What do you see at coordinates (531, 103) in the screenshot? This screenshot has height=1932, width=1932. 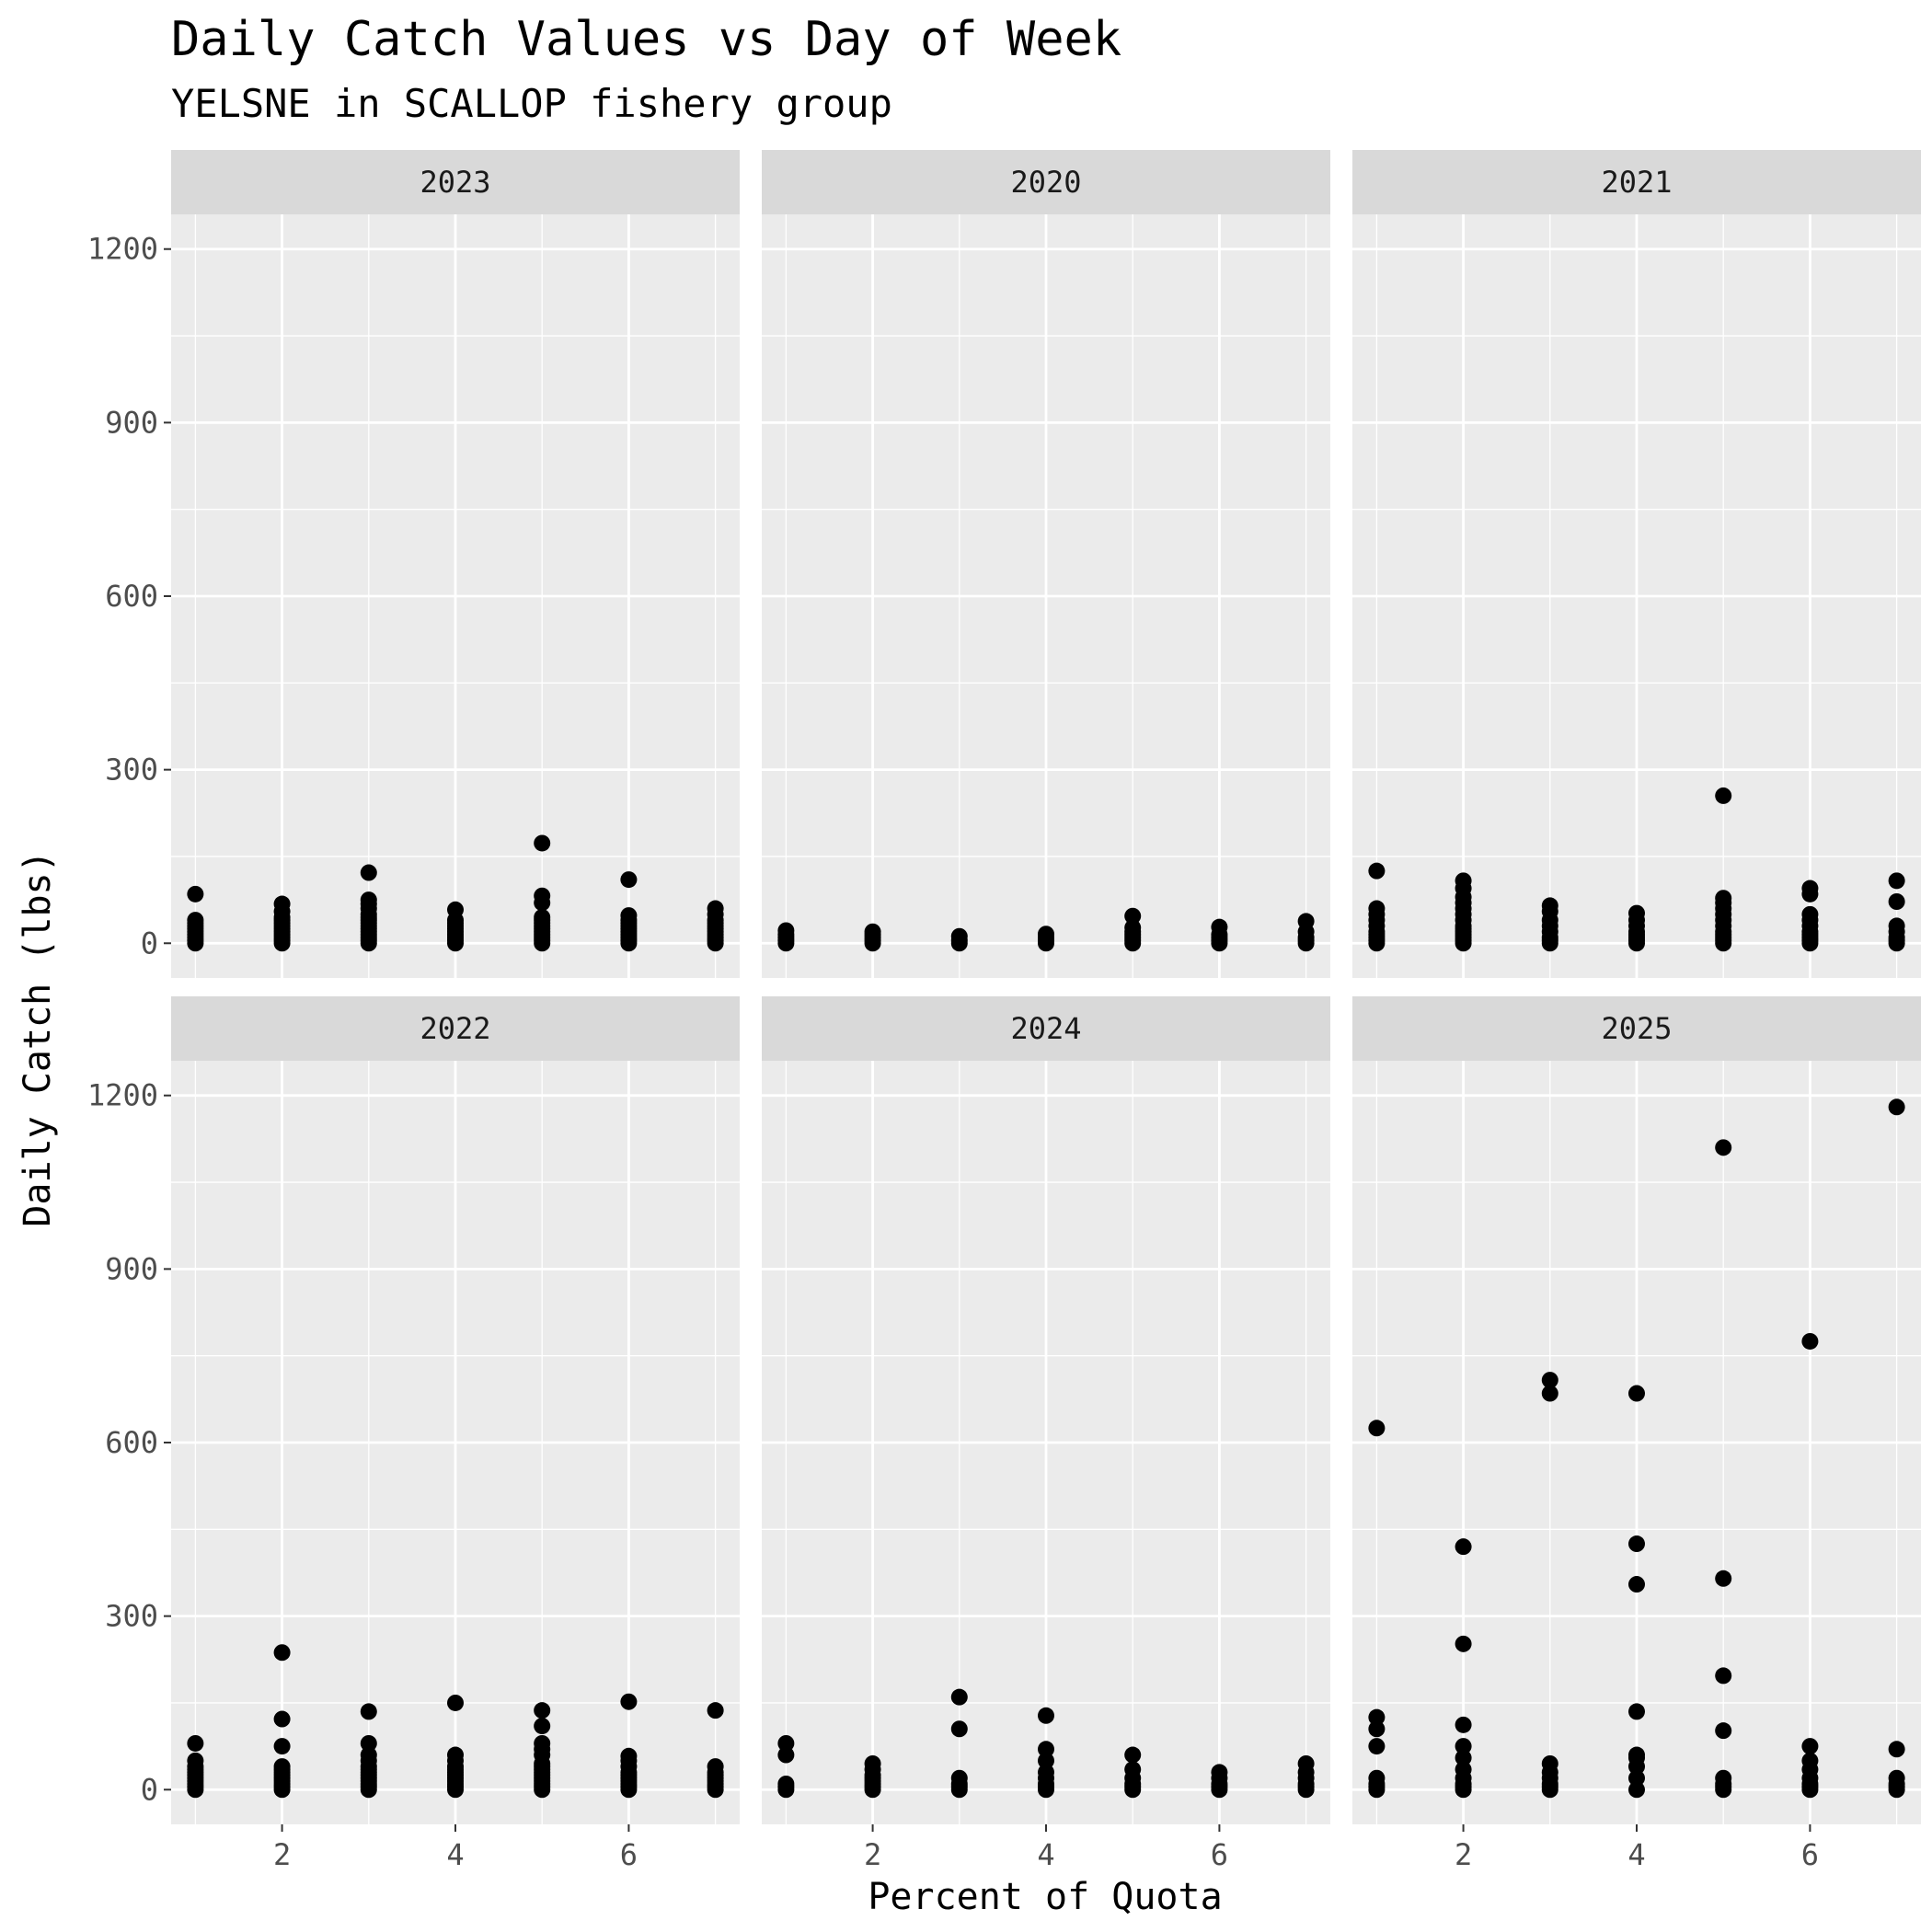 I see `chart-subtitle: YELSNE in SCALLOP fishery group` at bounding box center [531, 103].